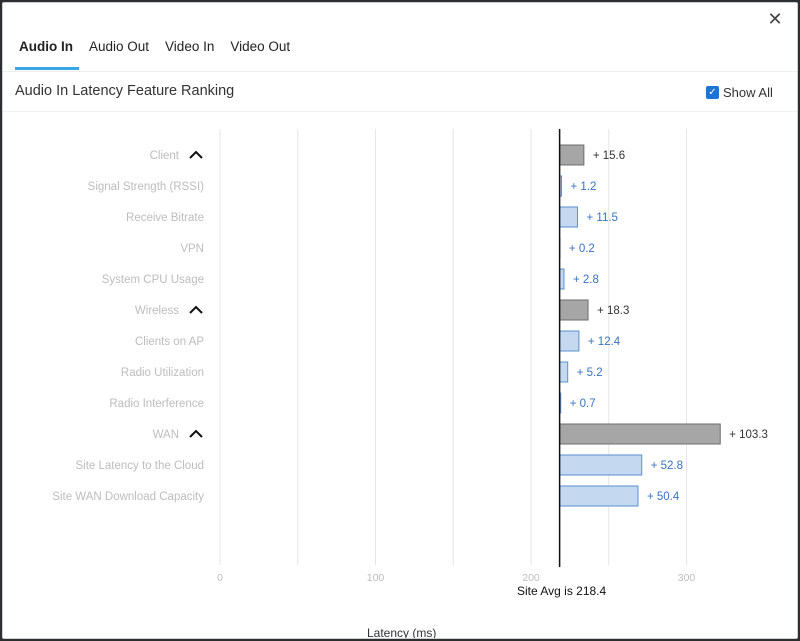 The image size is (800, 641). What do you see at coordinates (157, 311) in the screenshot?
I see `group-label: Wireless` at bounding box center [157, 311].